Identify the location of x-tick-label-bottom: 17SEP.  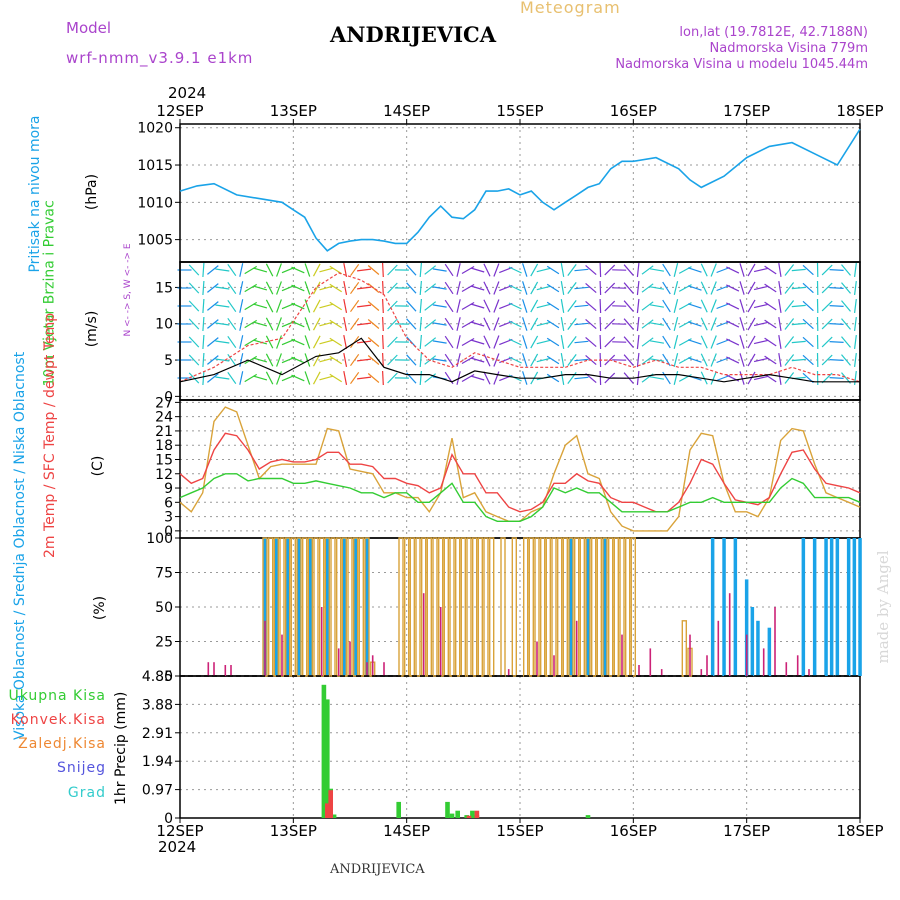
(746, 831).